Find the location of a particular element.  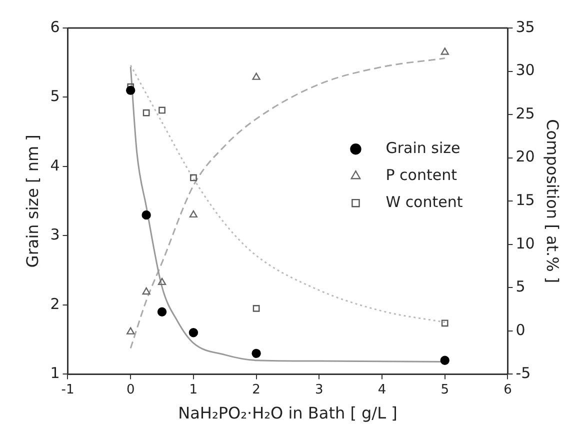

x-tick-label: 4 is located at coordinates (382, 390).